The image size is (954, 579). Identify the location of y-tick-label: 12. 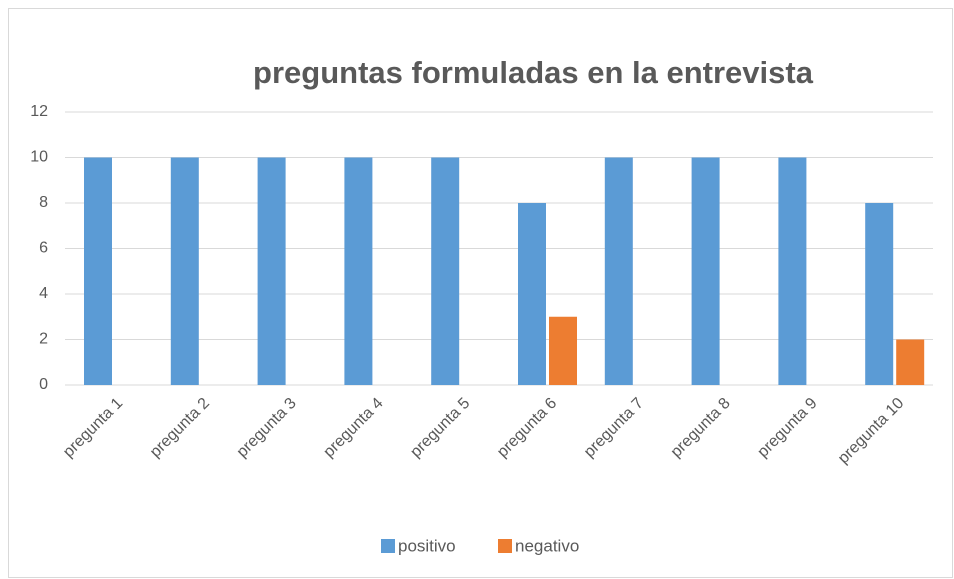
(39, 111).